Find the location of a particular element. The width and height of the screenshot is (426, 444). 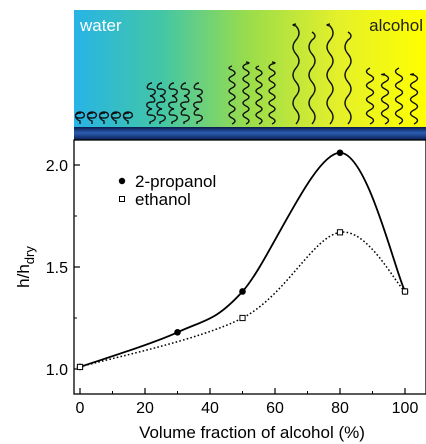

x-tick-label: 80 is located at coordinates (340, 408).